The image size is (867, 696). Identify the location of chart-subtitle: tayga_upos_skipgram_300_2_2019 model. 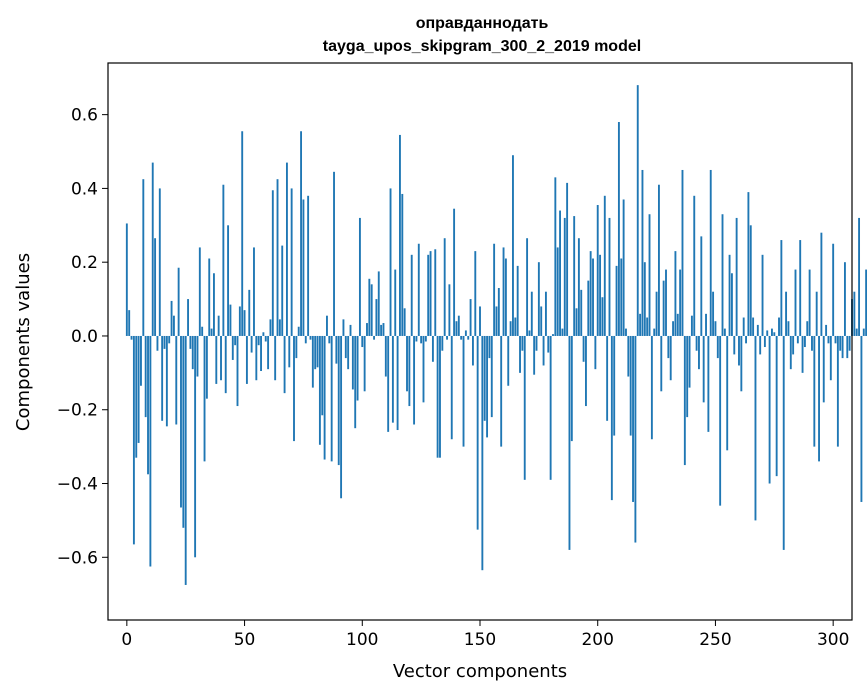
(482, 46).